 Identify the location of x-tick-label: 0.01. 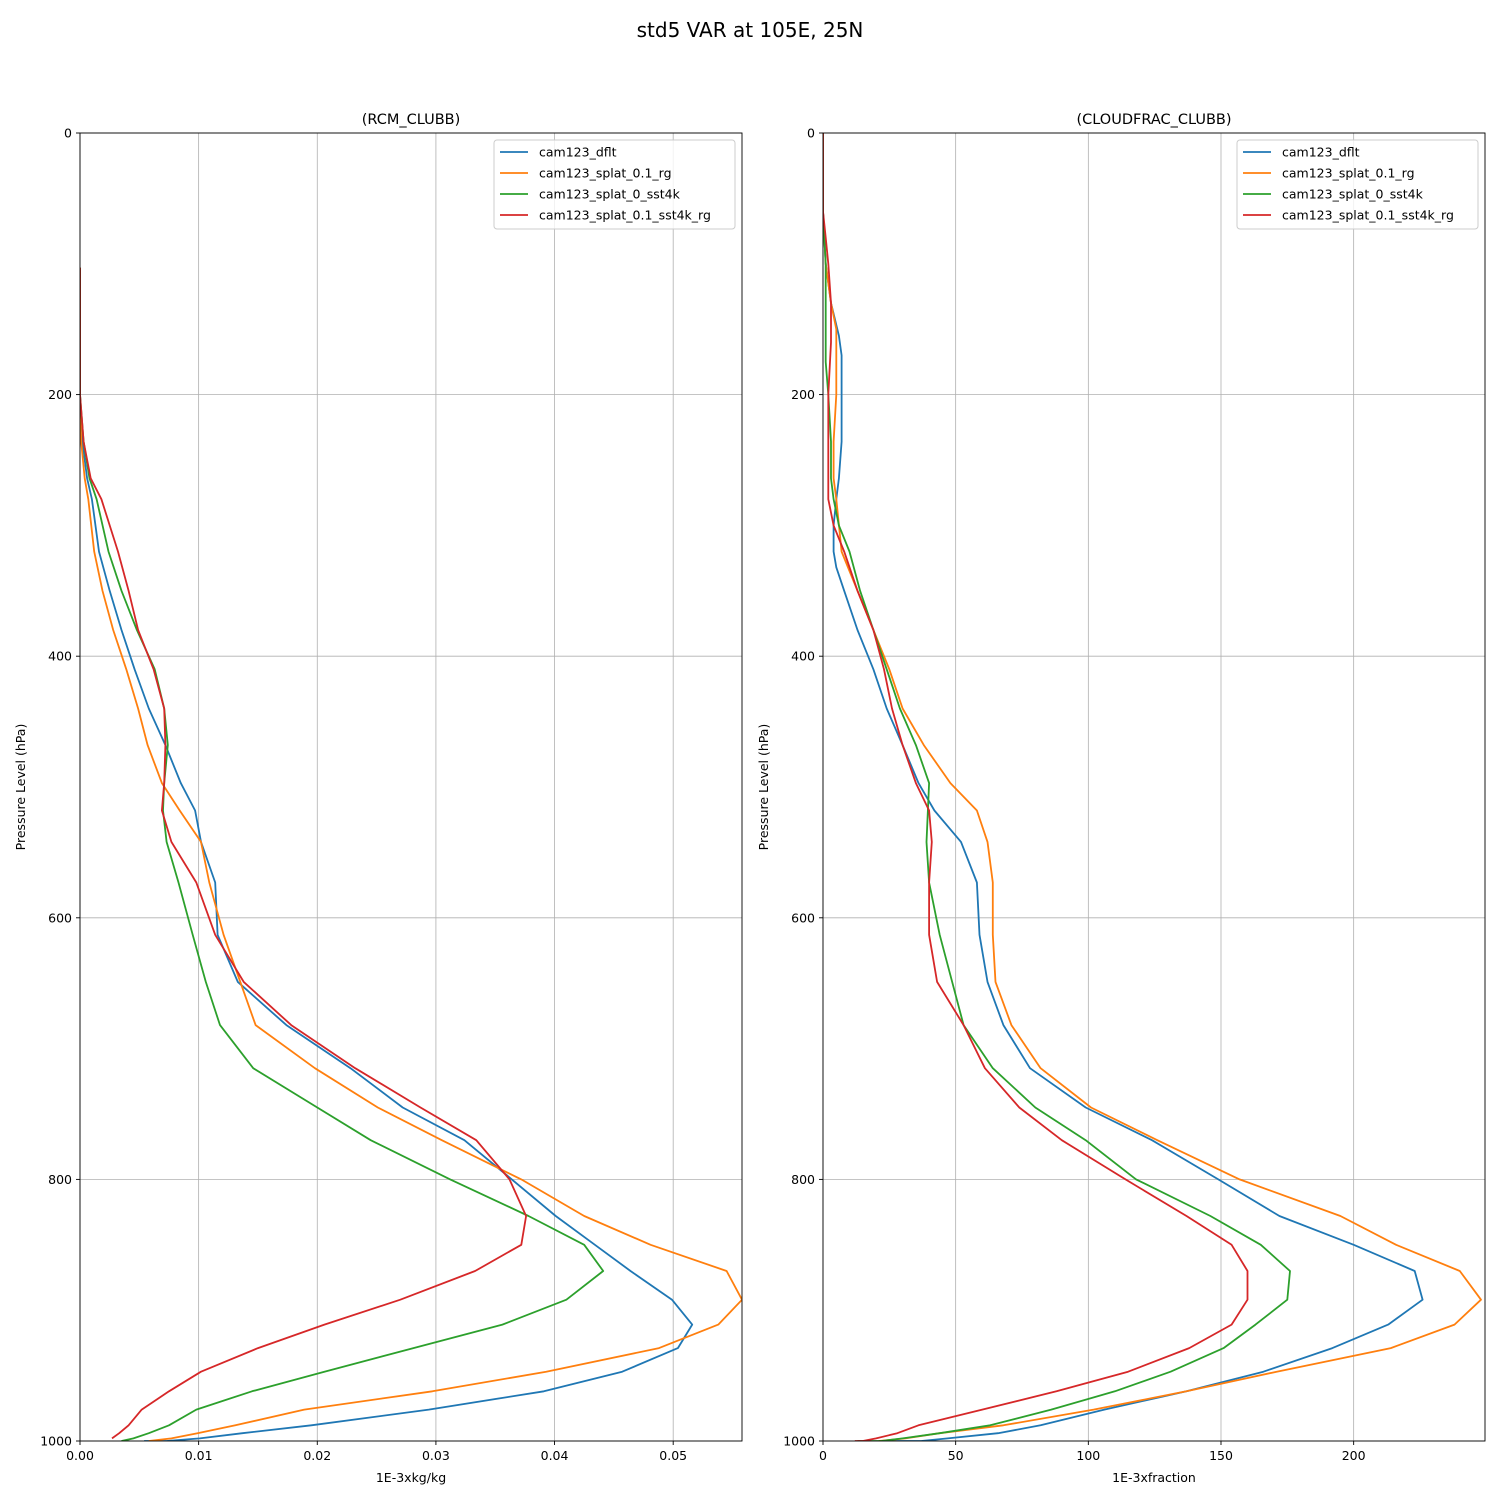
(199, 1455).